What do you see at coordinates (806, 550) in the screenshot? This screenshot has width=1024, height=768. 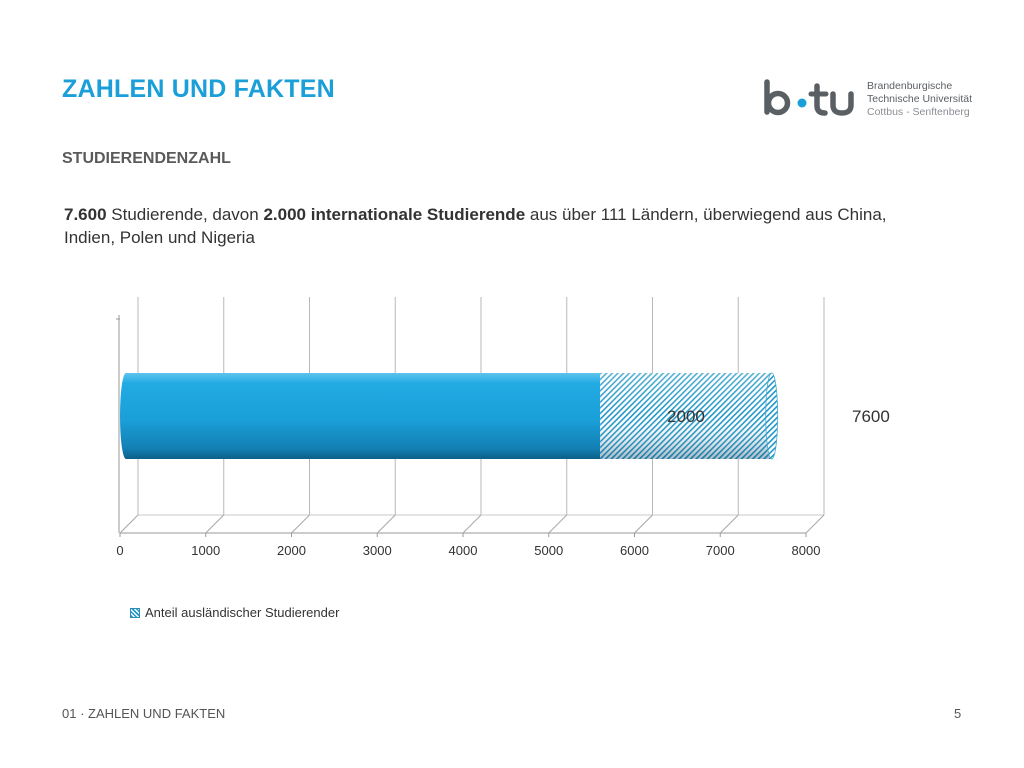 I see `x-tick-label: 8000` at bounding box center [806, 550].